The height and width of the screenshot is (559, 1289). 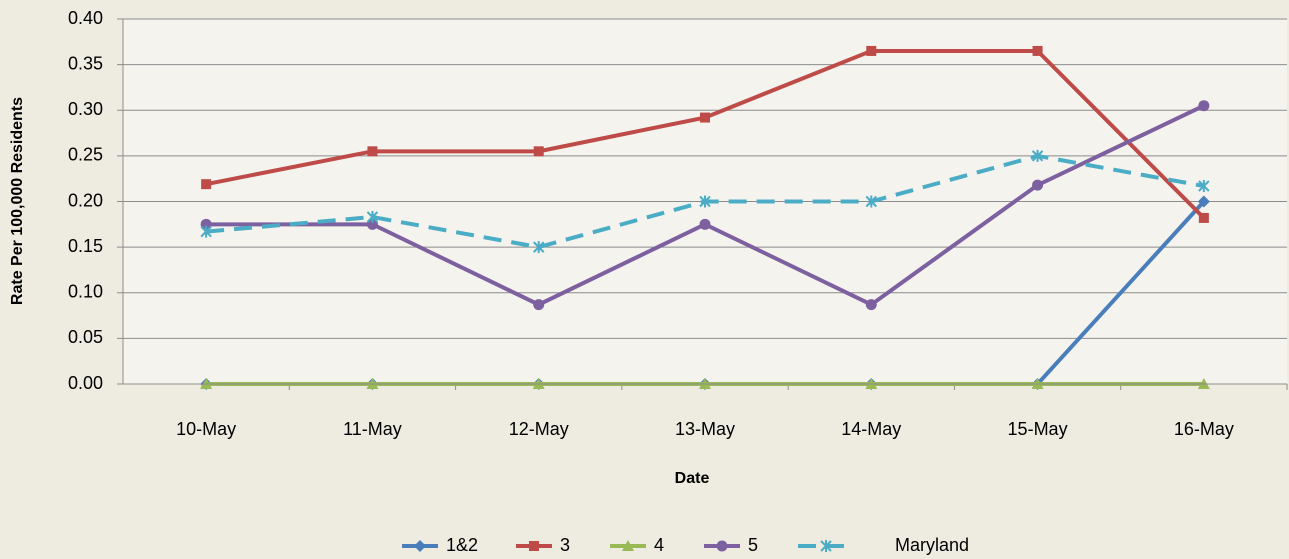 I want to click on legend-label: 1&2, so click(x=462, y=545).